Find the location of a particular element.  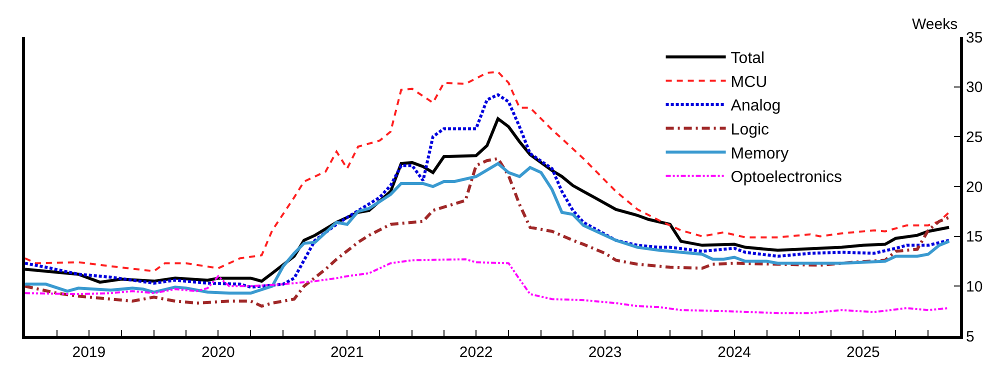

x-tick-label: 2019 is located at coordinates (89, 352).